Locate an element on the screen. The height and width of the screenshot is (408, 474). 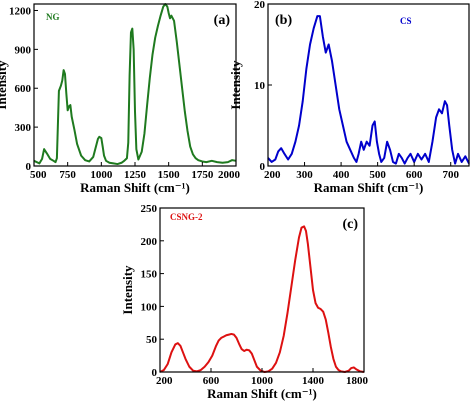
y-tick-label: 50 is located at coordinates (152, 340).